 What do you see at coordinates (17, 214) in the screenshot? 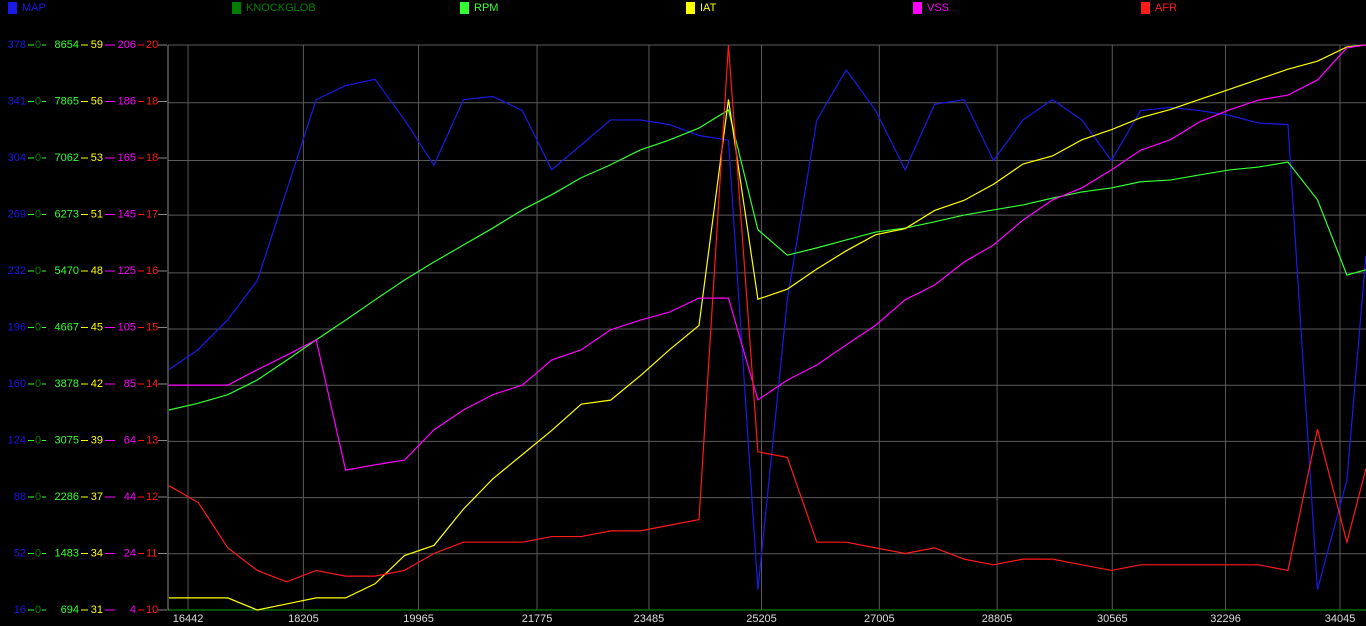
I see `y-tick-label: 269` at bounding box center [17, 214].